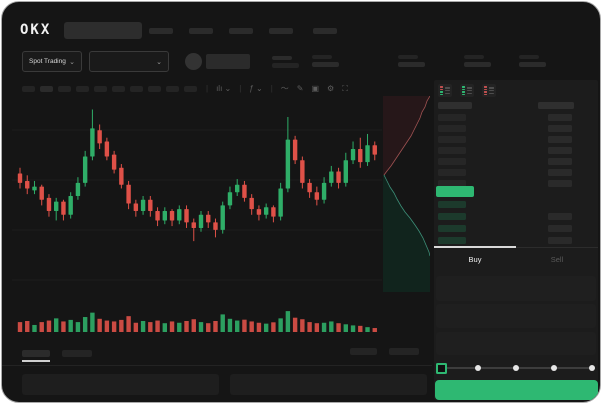 This screenshot has width=603, height=405. I want to click on pair-name-placeholder, so click(228, 61).